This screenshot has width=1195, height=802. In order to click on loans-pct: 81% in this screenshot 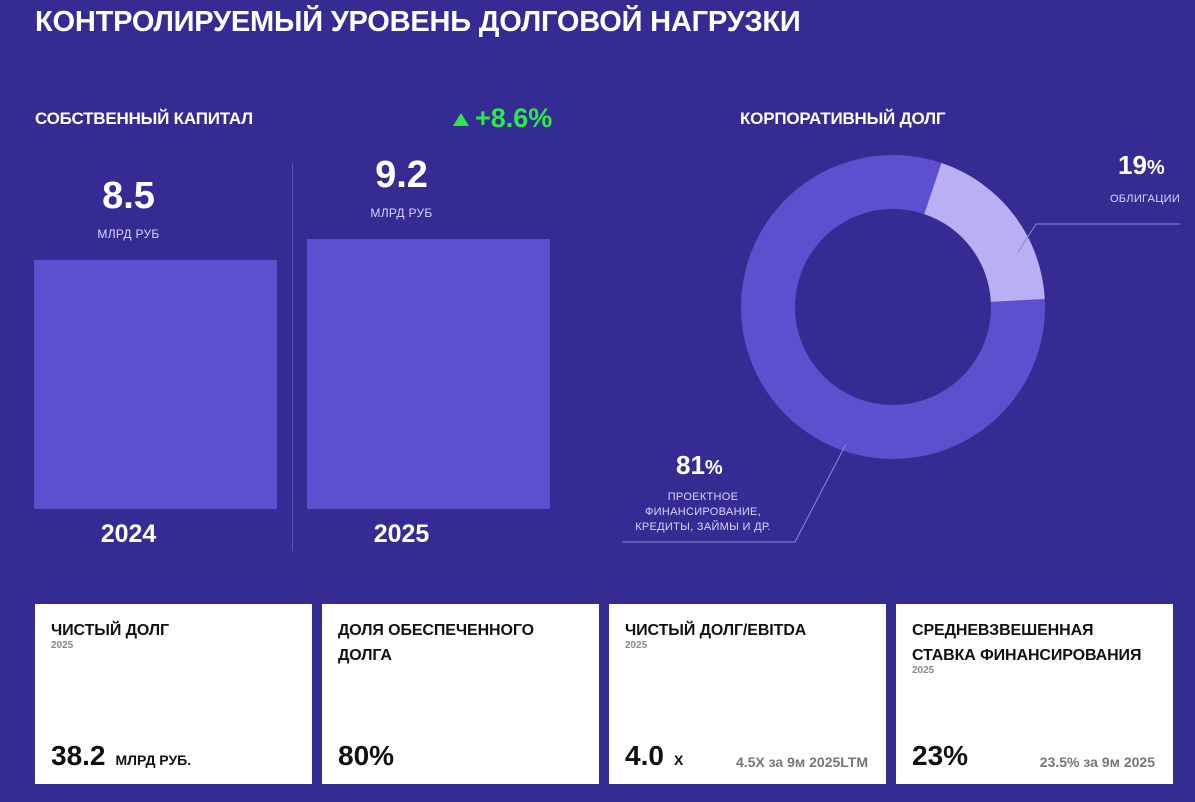, I will do `click(699, 465)`.